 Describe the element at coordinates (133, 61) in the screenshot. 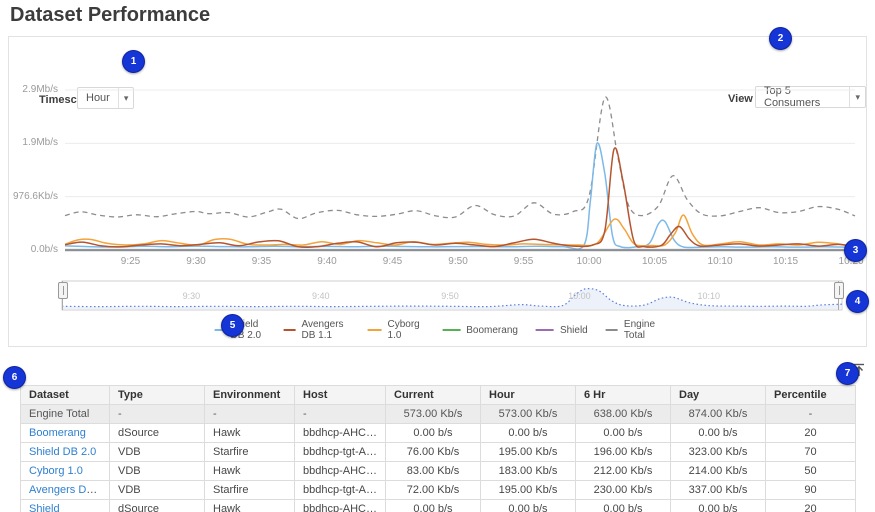

I see `callout-badge-1: 1` at that location.